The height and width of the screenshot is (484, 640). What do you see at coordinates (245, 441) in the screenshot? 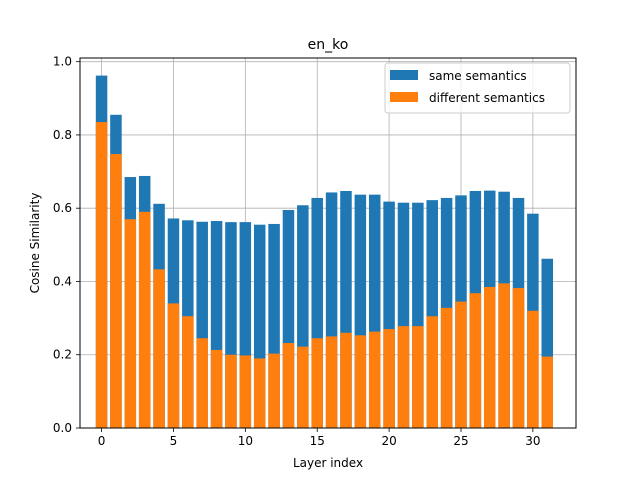
I see `x-tick-label: 10` at bounding box center [245, 441].